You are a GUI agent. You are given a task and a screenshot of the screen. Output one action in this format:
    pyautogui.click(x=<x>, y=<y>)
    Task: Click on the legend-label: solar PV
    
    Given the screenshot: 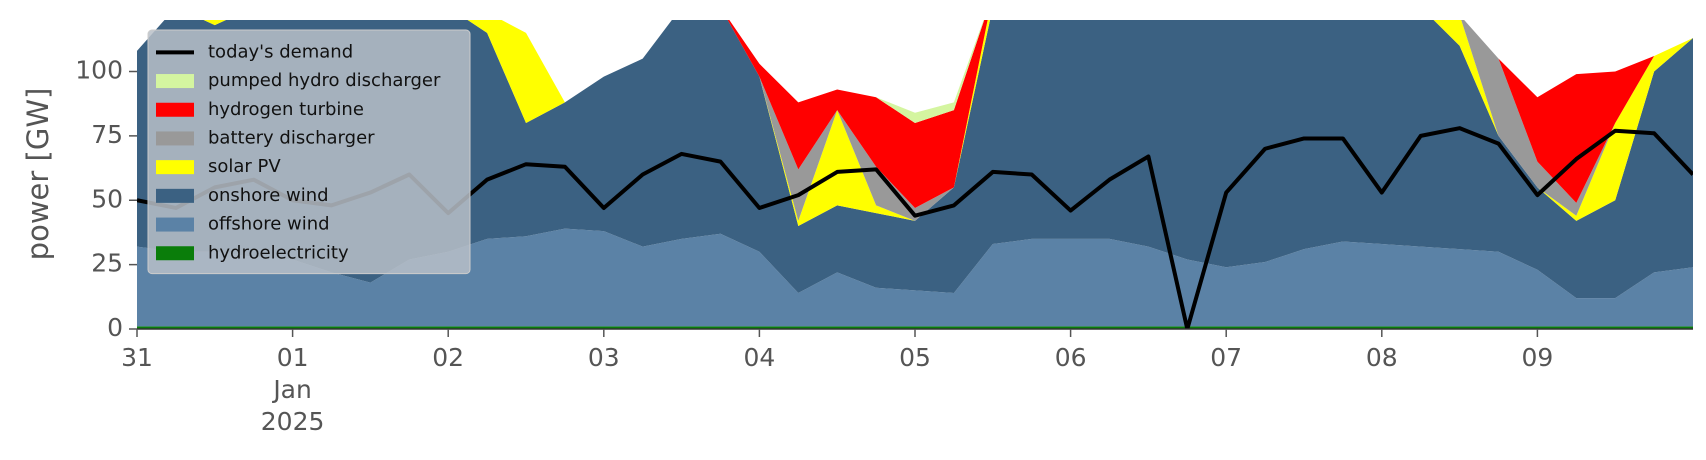 What is the action you would take?
    pyautogui.click(x=244, y=166)
    